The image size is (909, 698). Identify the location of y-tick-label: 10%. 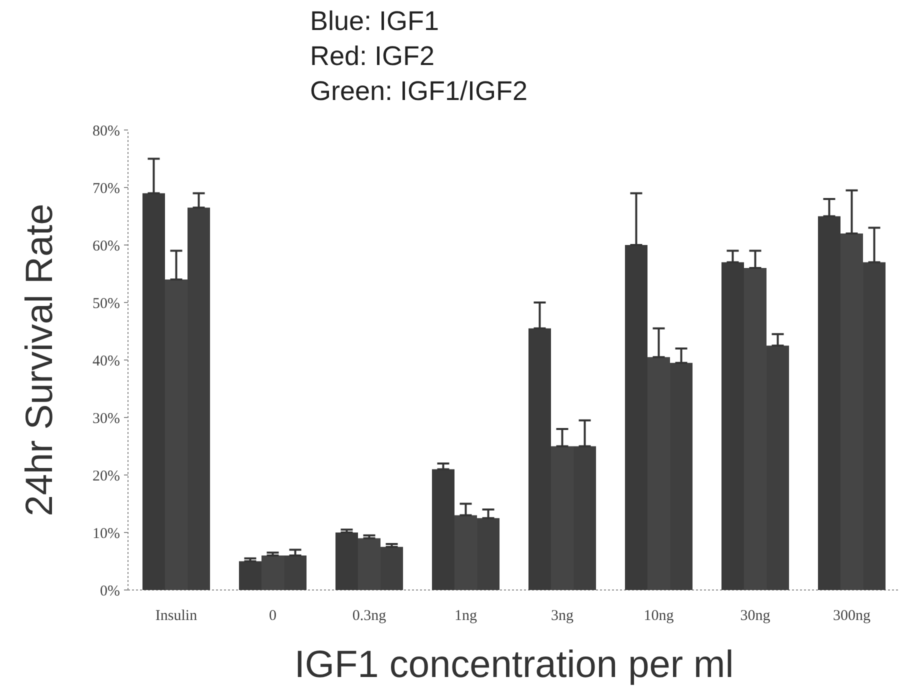
(106, 534).